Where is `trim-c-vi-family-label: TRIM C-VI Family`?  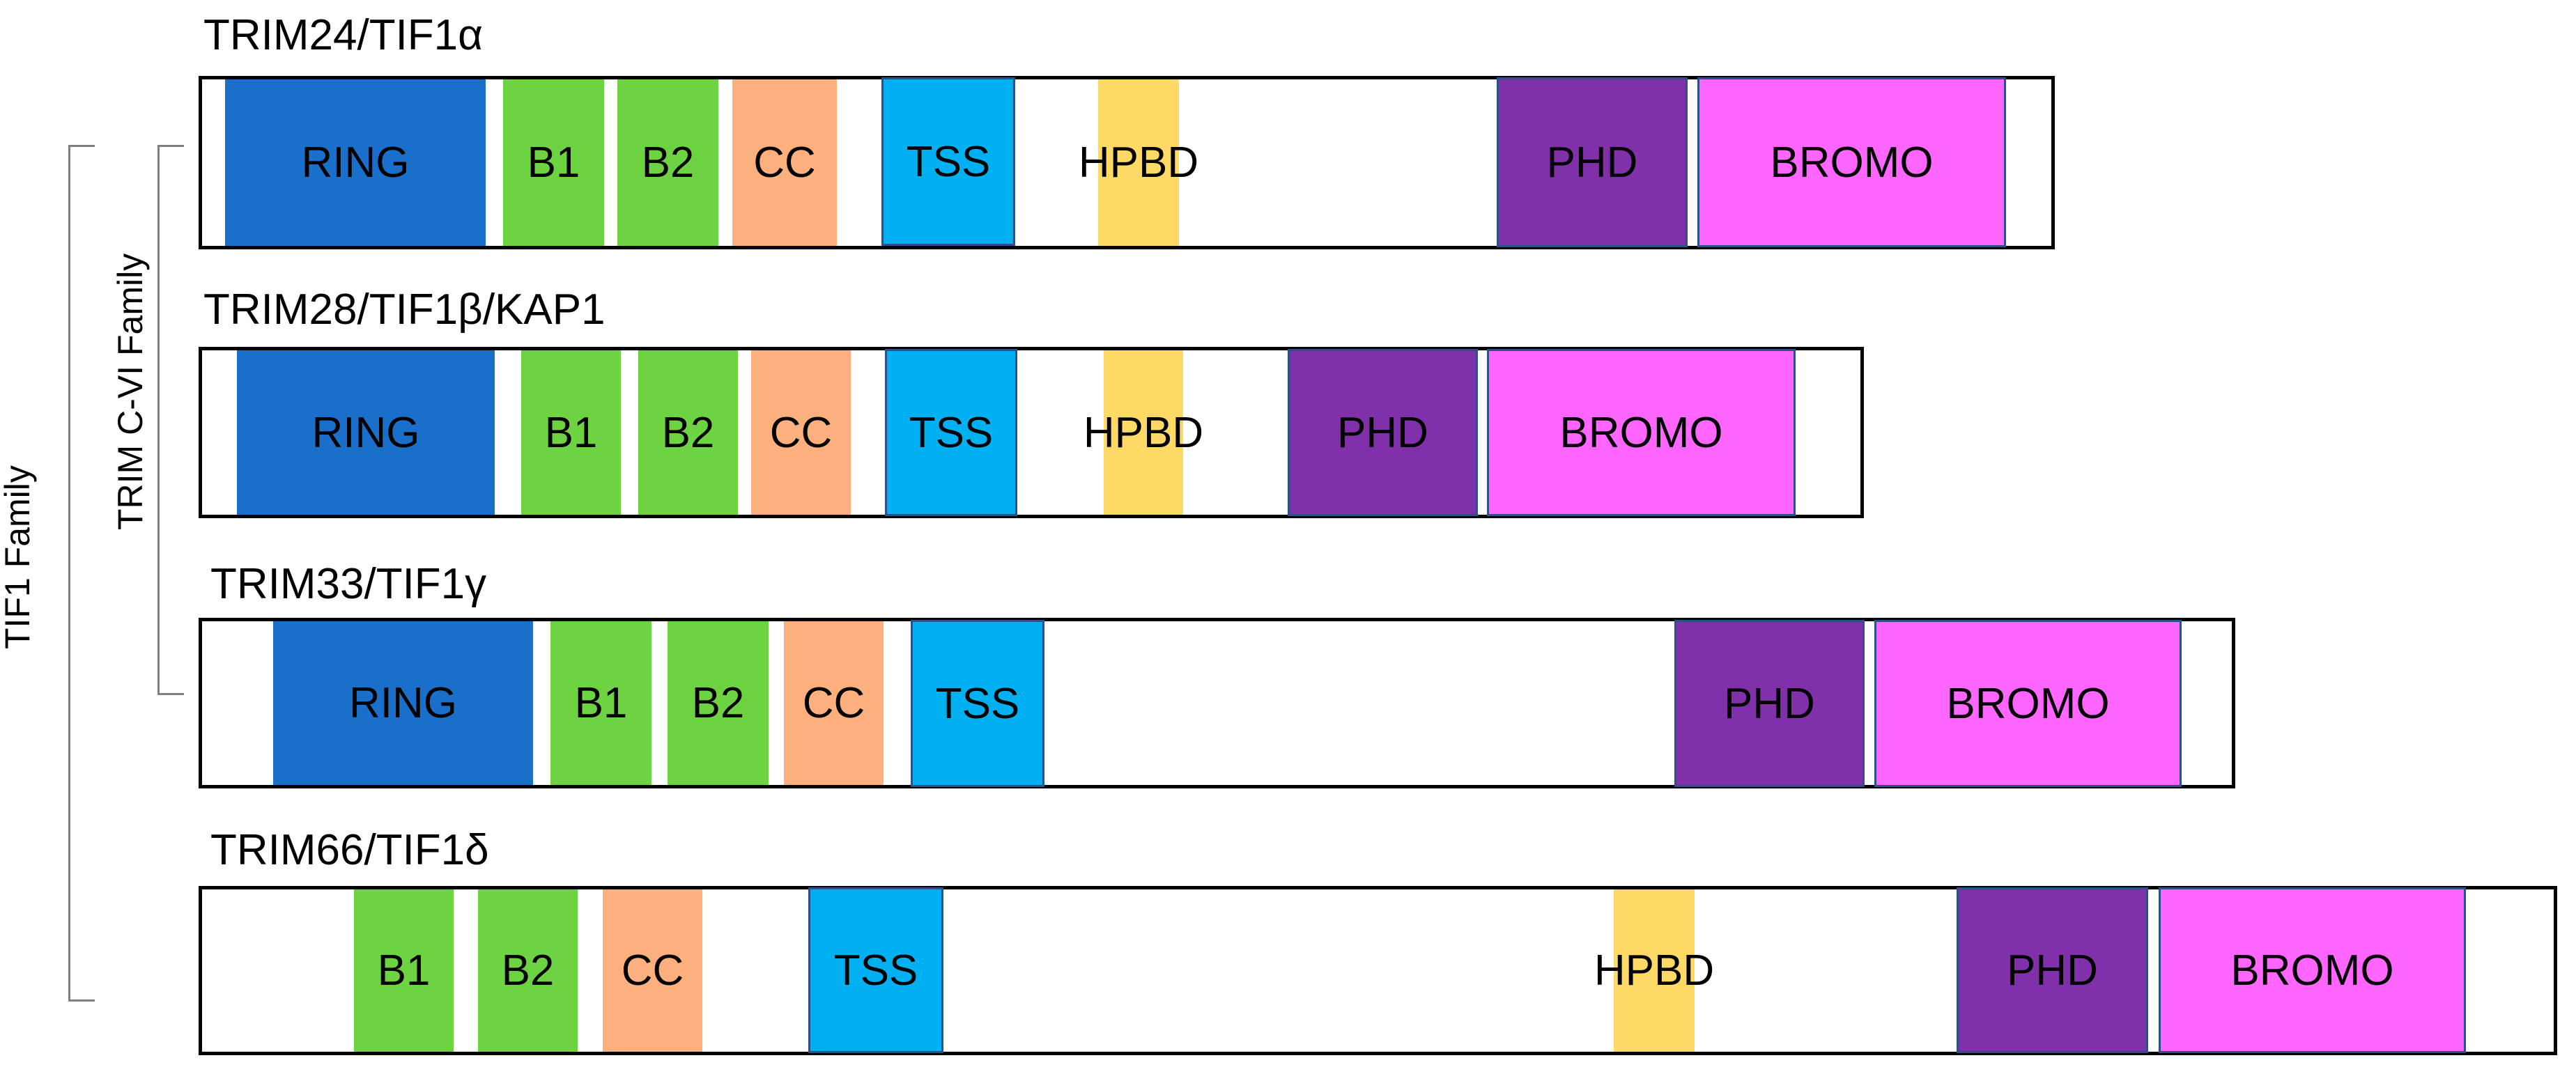
trim-c-vi-family-label: TRIM C-VI Family is located at coordinates (130, 391).